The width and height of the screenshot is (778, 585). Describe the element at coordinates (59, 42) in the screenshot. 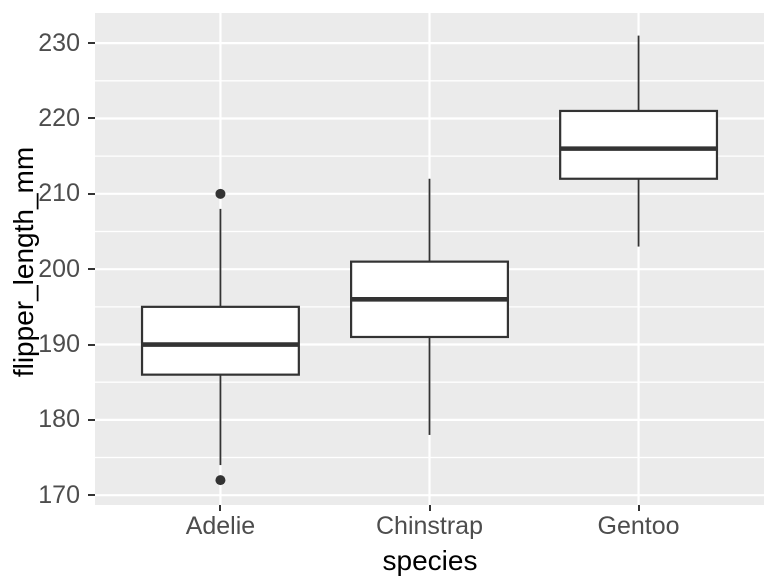

I see `y-tick-label: 230` at that location.